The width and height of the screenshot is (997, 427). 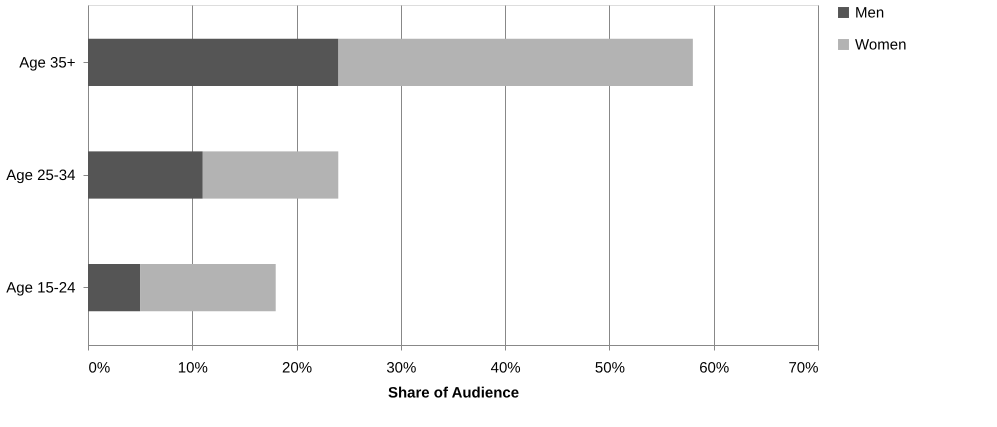 What do you see at coordinates (41, 175) in the screenshot?
I see `y-tick-label: Age 25-34` at bounding box center [41, 175].